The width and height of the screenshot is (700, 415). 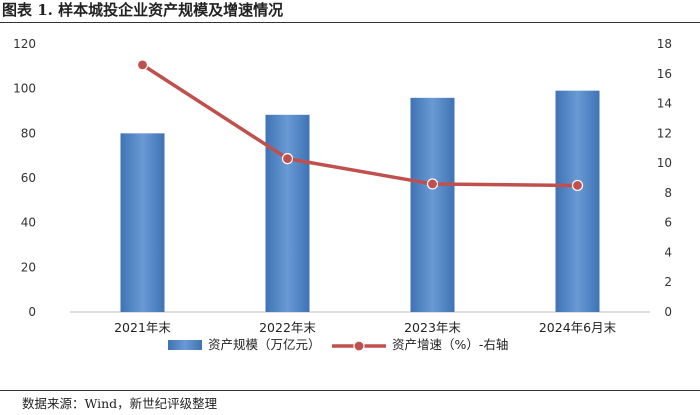 What do you see at coordinates (28, 178) in the screenshot?
I see `y-left-tick-label: 60` at bounding box center [28, 178].